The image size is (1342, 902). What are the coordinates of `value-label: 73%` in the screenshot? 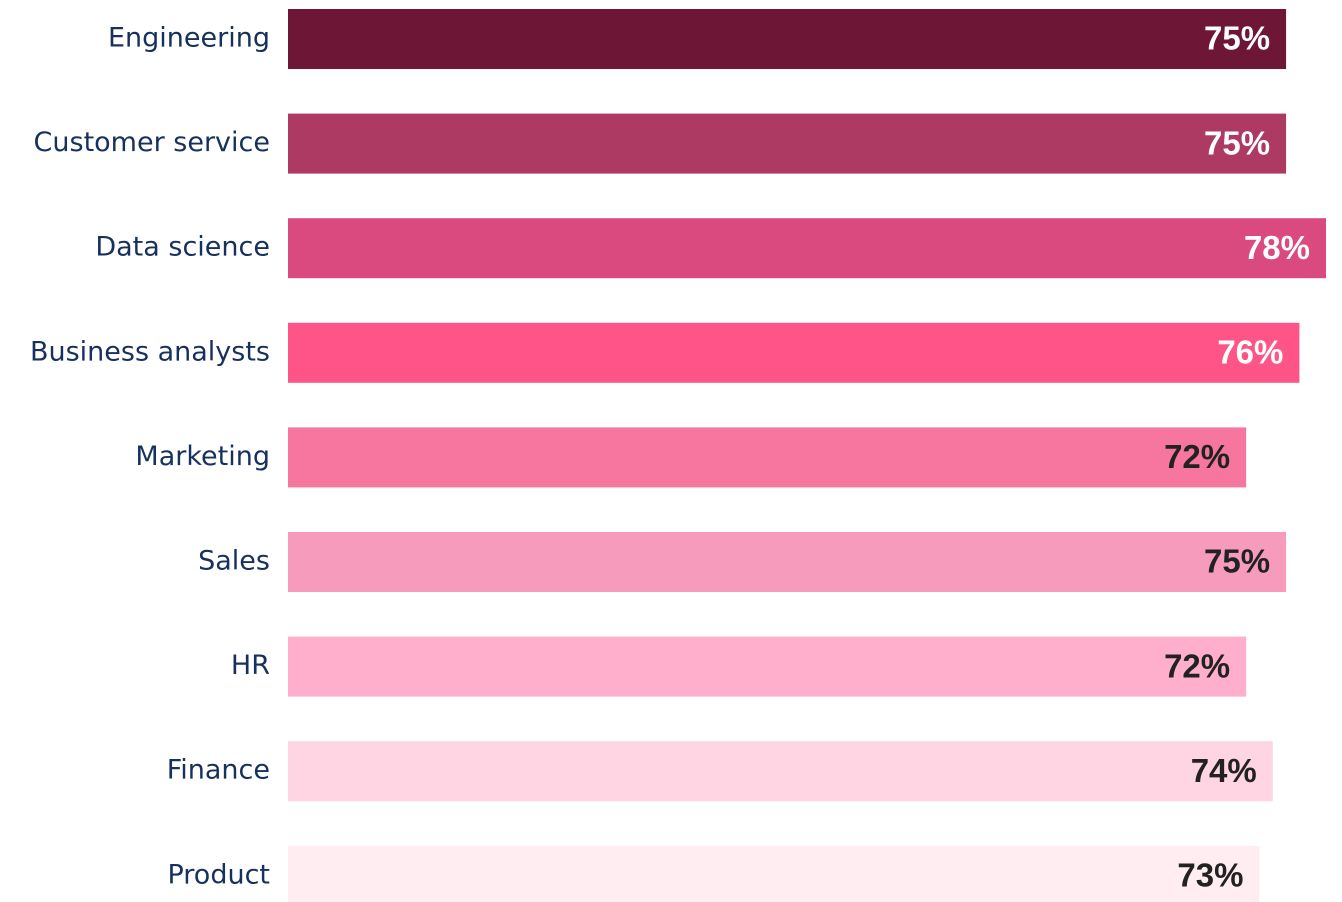 It's located at (1210, 875).